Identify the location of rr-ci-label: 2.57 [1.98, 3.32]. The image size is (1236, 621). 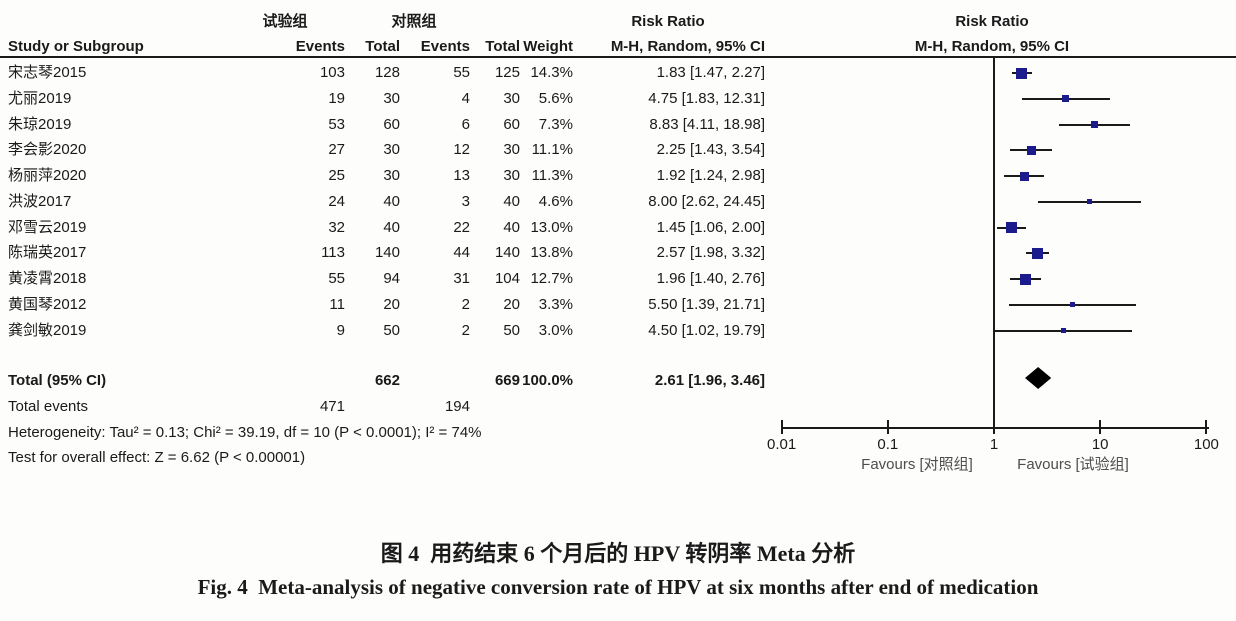
(710, 253).